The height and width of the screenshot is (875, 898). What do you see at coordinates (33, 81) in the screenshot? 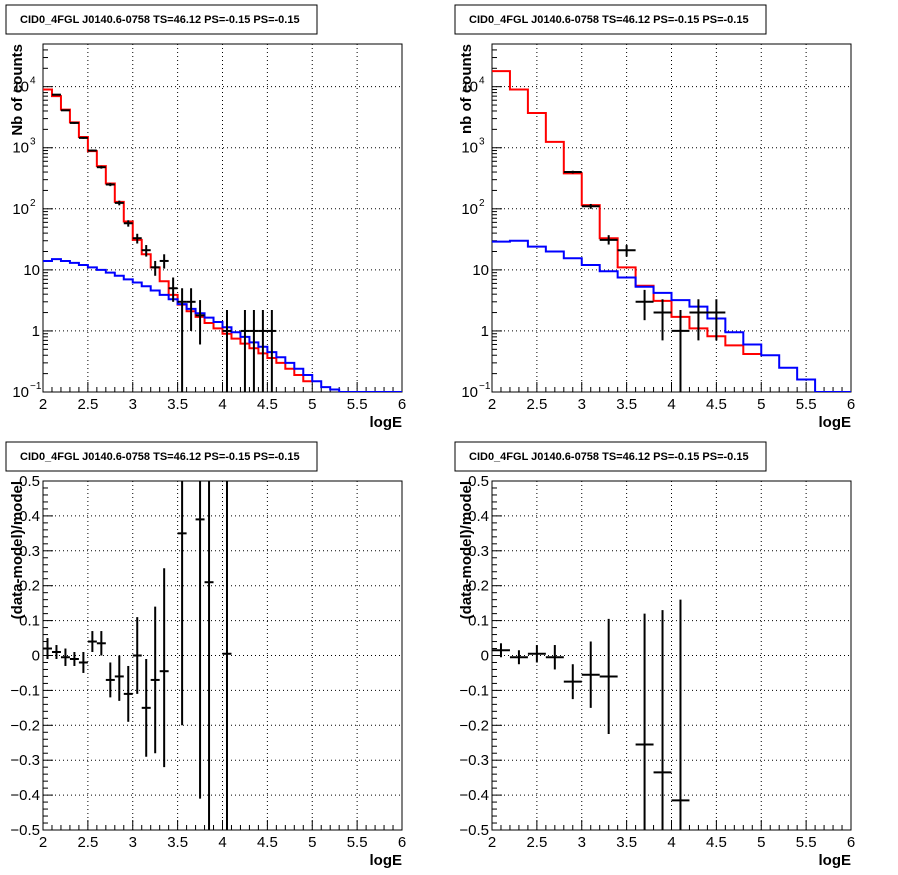
I see `y-tick-label-exponent: 4` at bounding box center [33, 81].